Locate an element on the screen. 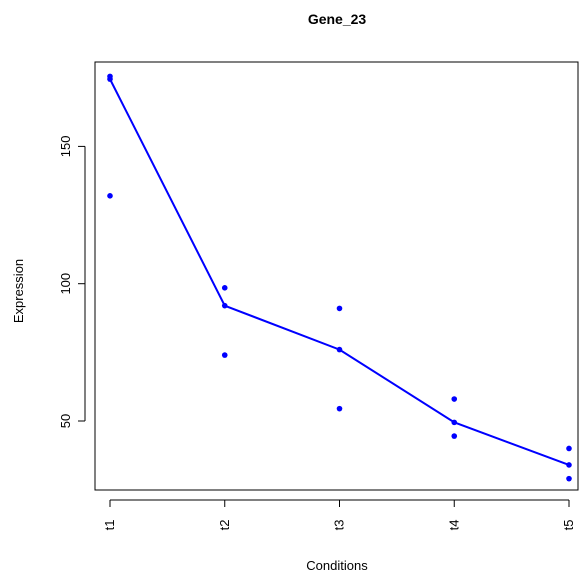  x-tick-label: t2 is located at coordinates (224, 525).